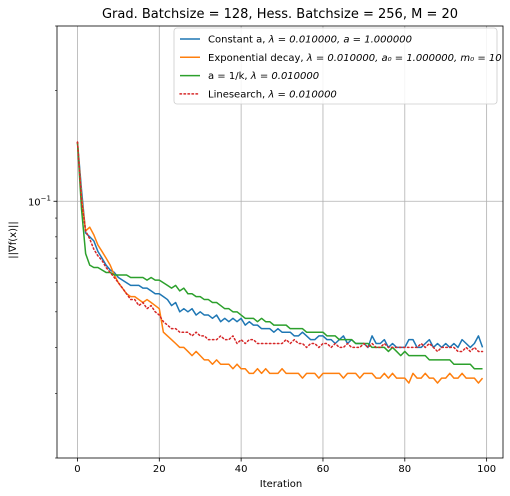 Image resolution: width=510 pixels, height=496 pixels. Describe the element at coordinates (238, 40) in the screenshot. I see `legend-label-prefix: Constant a,` at that location.